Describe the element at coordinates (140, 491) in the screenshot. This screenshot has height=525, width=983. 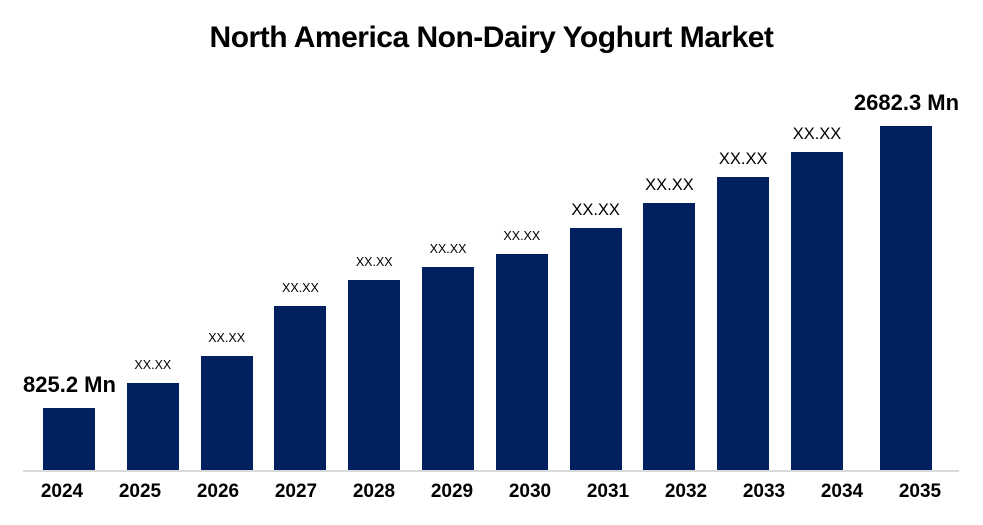
I see `x-tick-2025: 2025` at that location.